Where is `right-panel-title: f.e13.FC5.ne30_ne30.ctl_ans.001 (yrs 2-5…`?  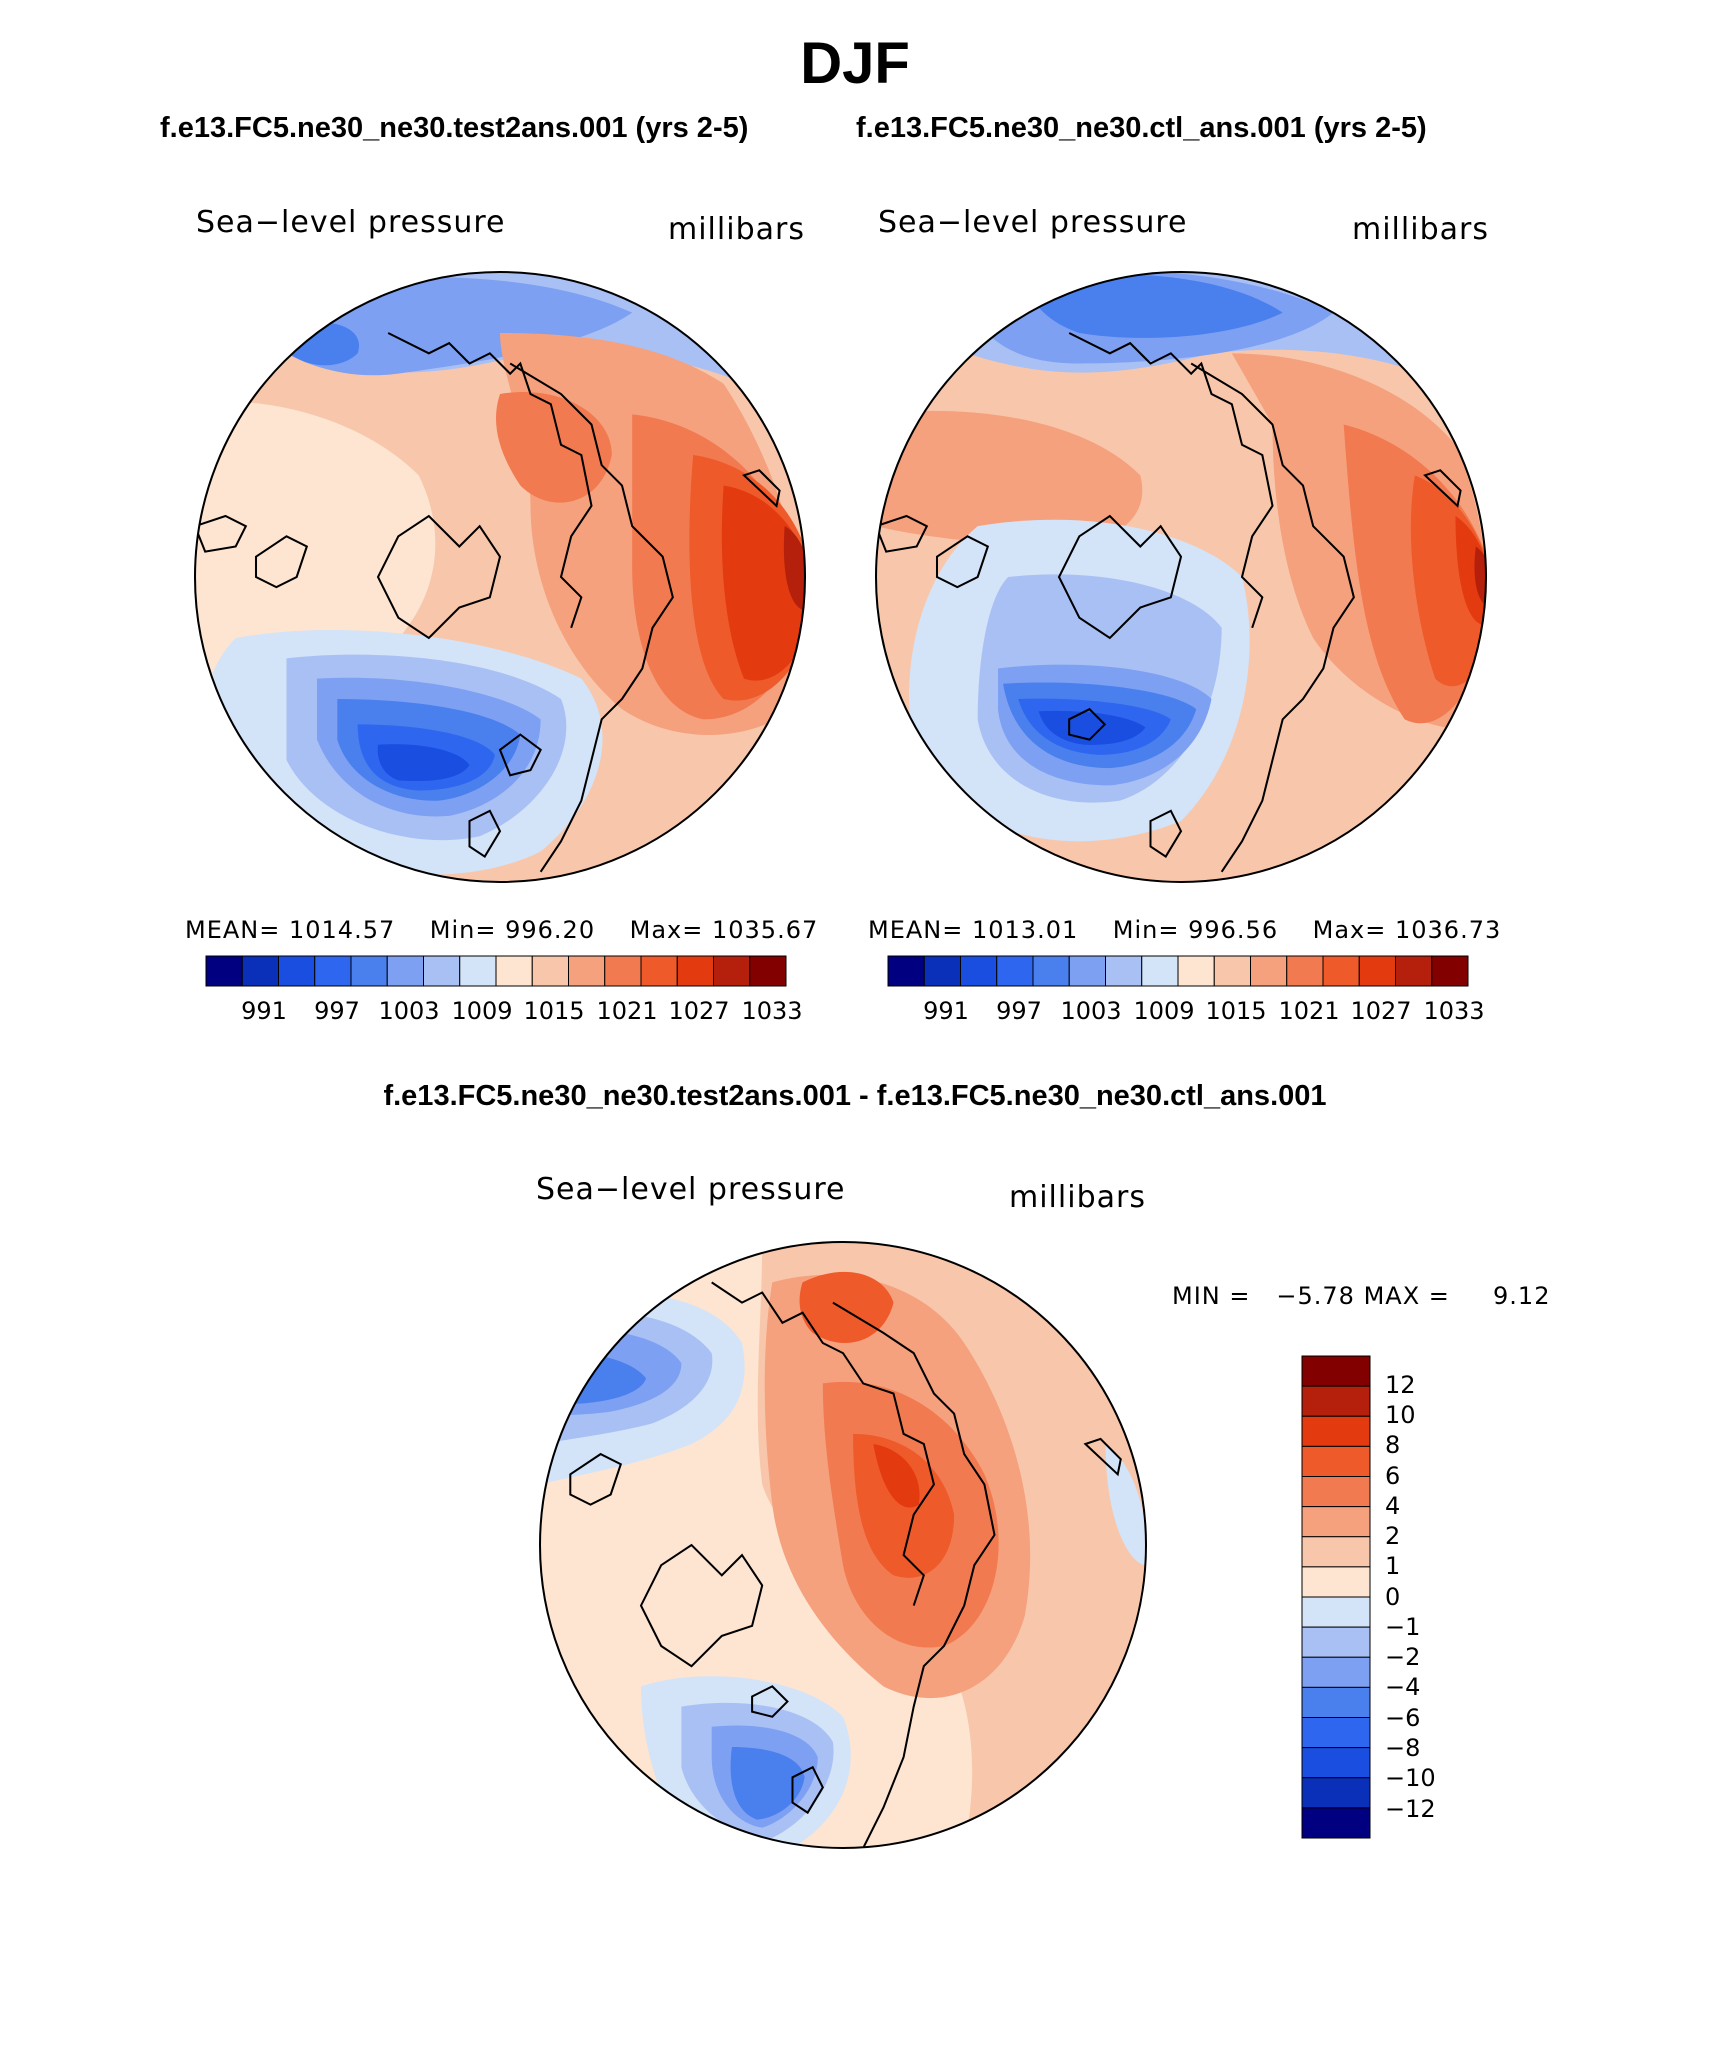 right-panel-title: f.e13.FC5.ne30_ne30.ctl_ans.001 (yrs 2-5… is located at coordinates (1141, 128).